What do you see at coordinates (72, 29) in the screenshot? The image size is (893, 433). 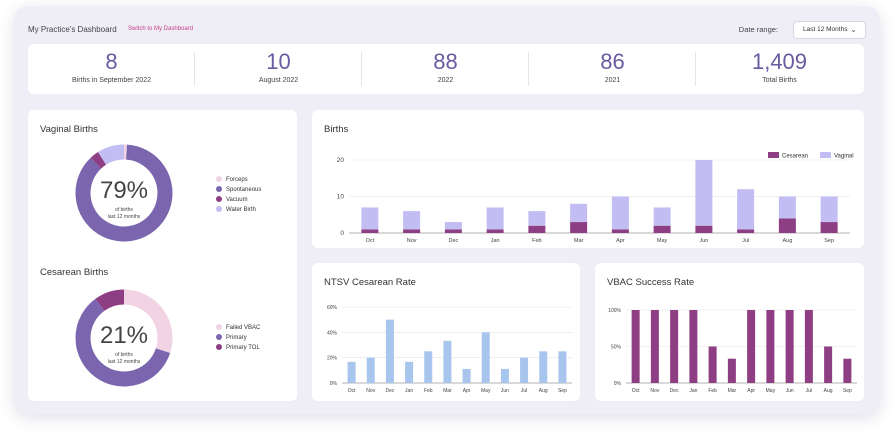 I see `page-title: My Practice's Dashboard` at bounding box center [72, 29].